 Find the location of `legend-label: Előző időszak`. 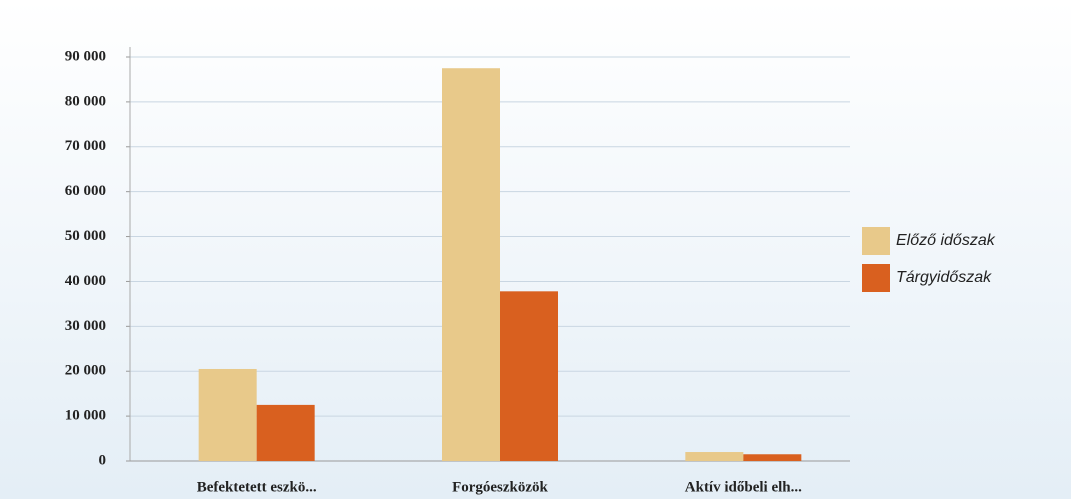

legend-label: Előző időszak is located at coordinates (946, 240).